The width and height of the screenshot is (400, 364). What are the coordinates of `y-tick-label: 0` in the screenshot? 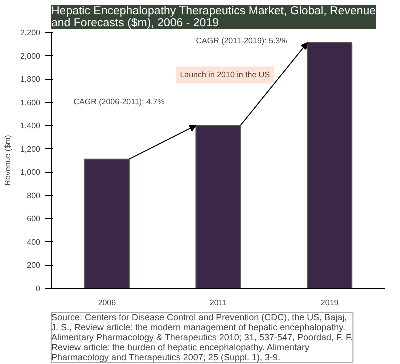 It's located at (39, 289).